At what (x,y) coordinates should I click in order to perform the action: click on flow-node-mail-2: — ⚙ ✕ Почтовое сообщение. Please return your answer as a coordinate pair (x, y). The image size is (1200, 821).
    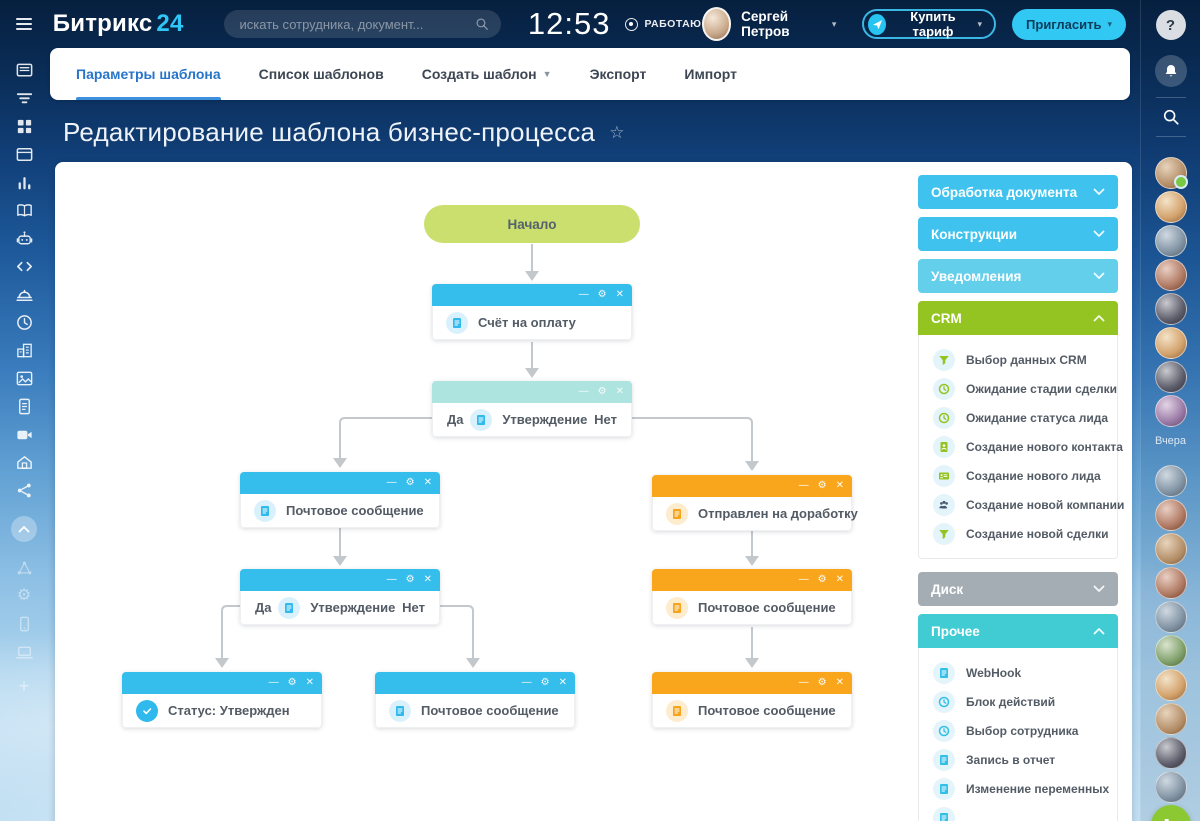
    Looking at the image, I should click on (475, 700).